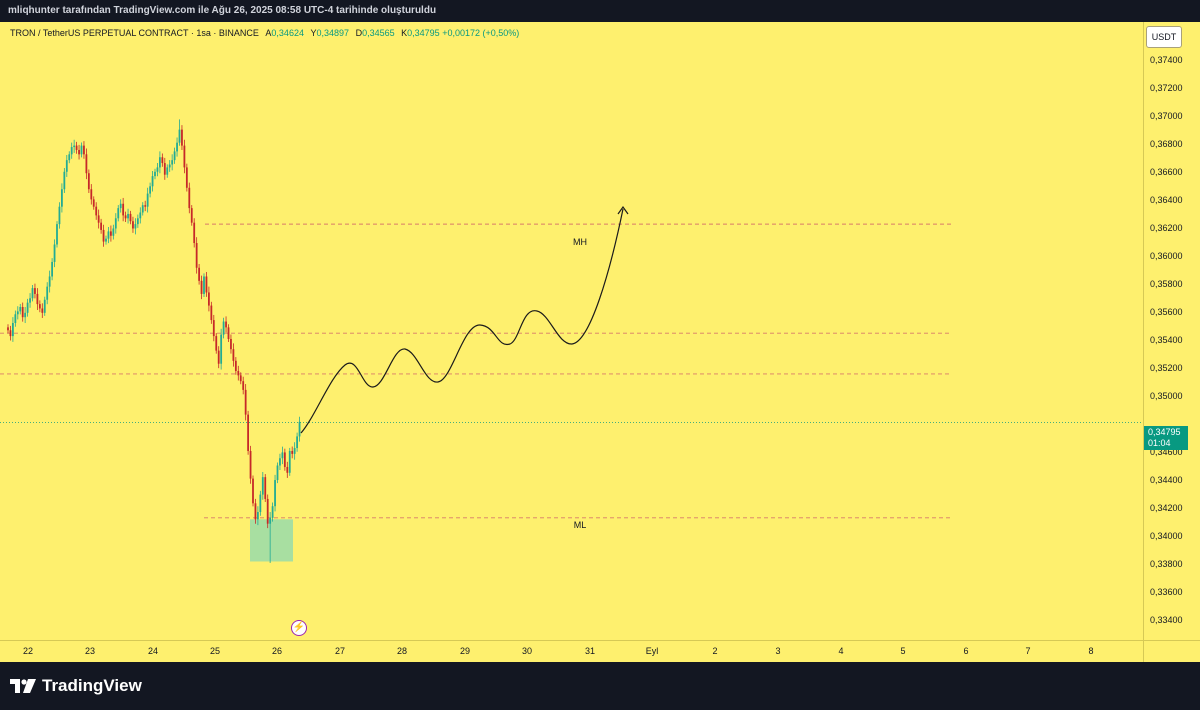  What do you see at coordinates (313, 33) in the screenshot?
I see `high-label: Y` at bounding box center [313, 33].